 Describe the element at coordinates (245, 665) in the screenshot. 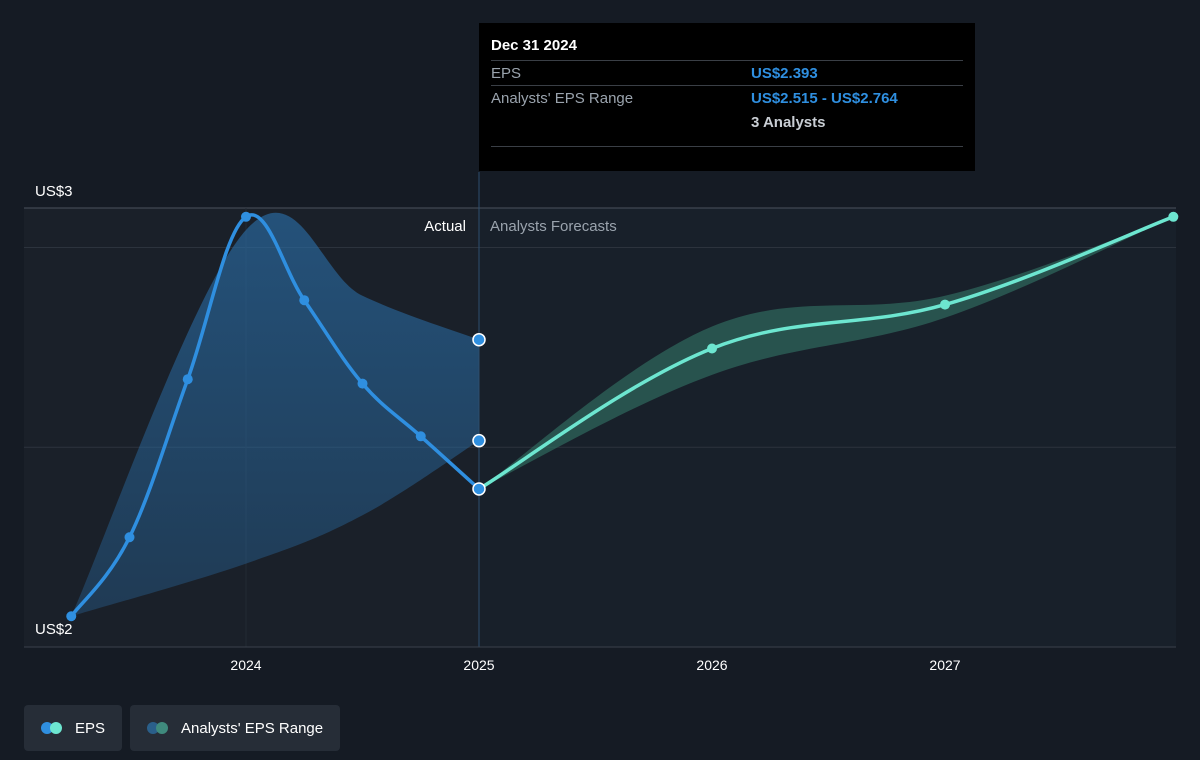

I see `x-axis-tick-label: 2024` at that location.